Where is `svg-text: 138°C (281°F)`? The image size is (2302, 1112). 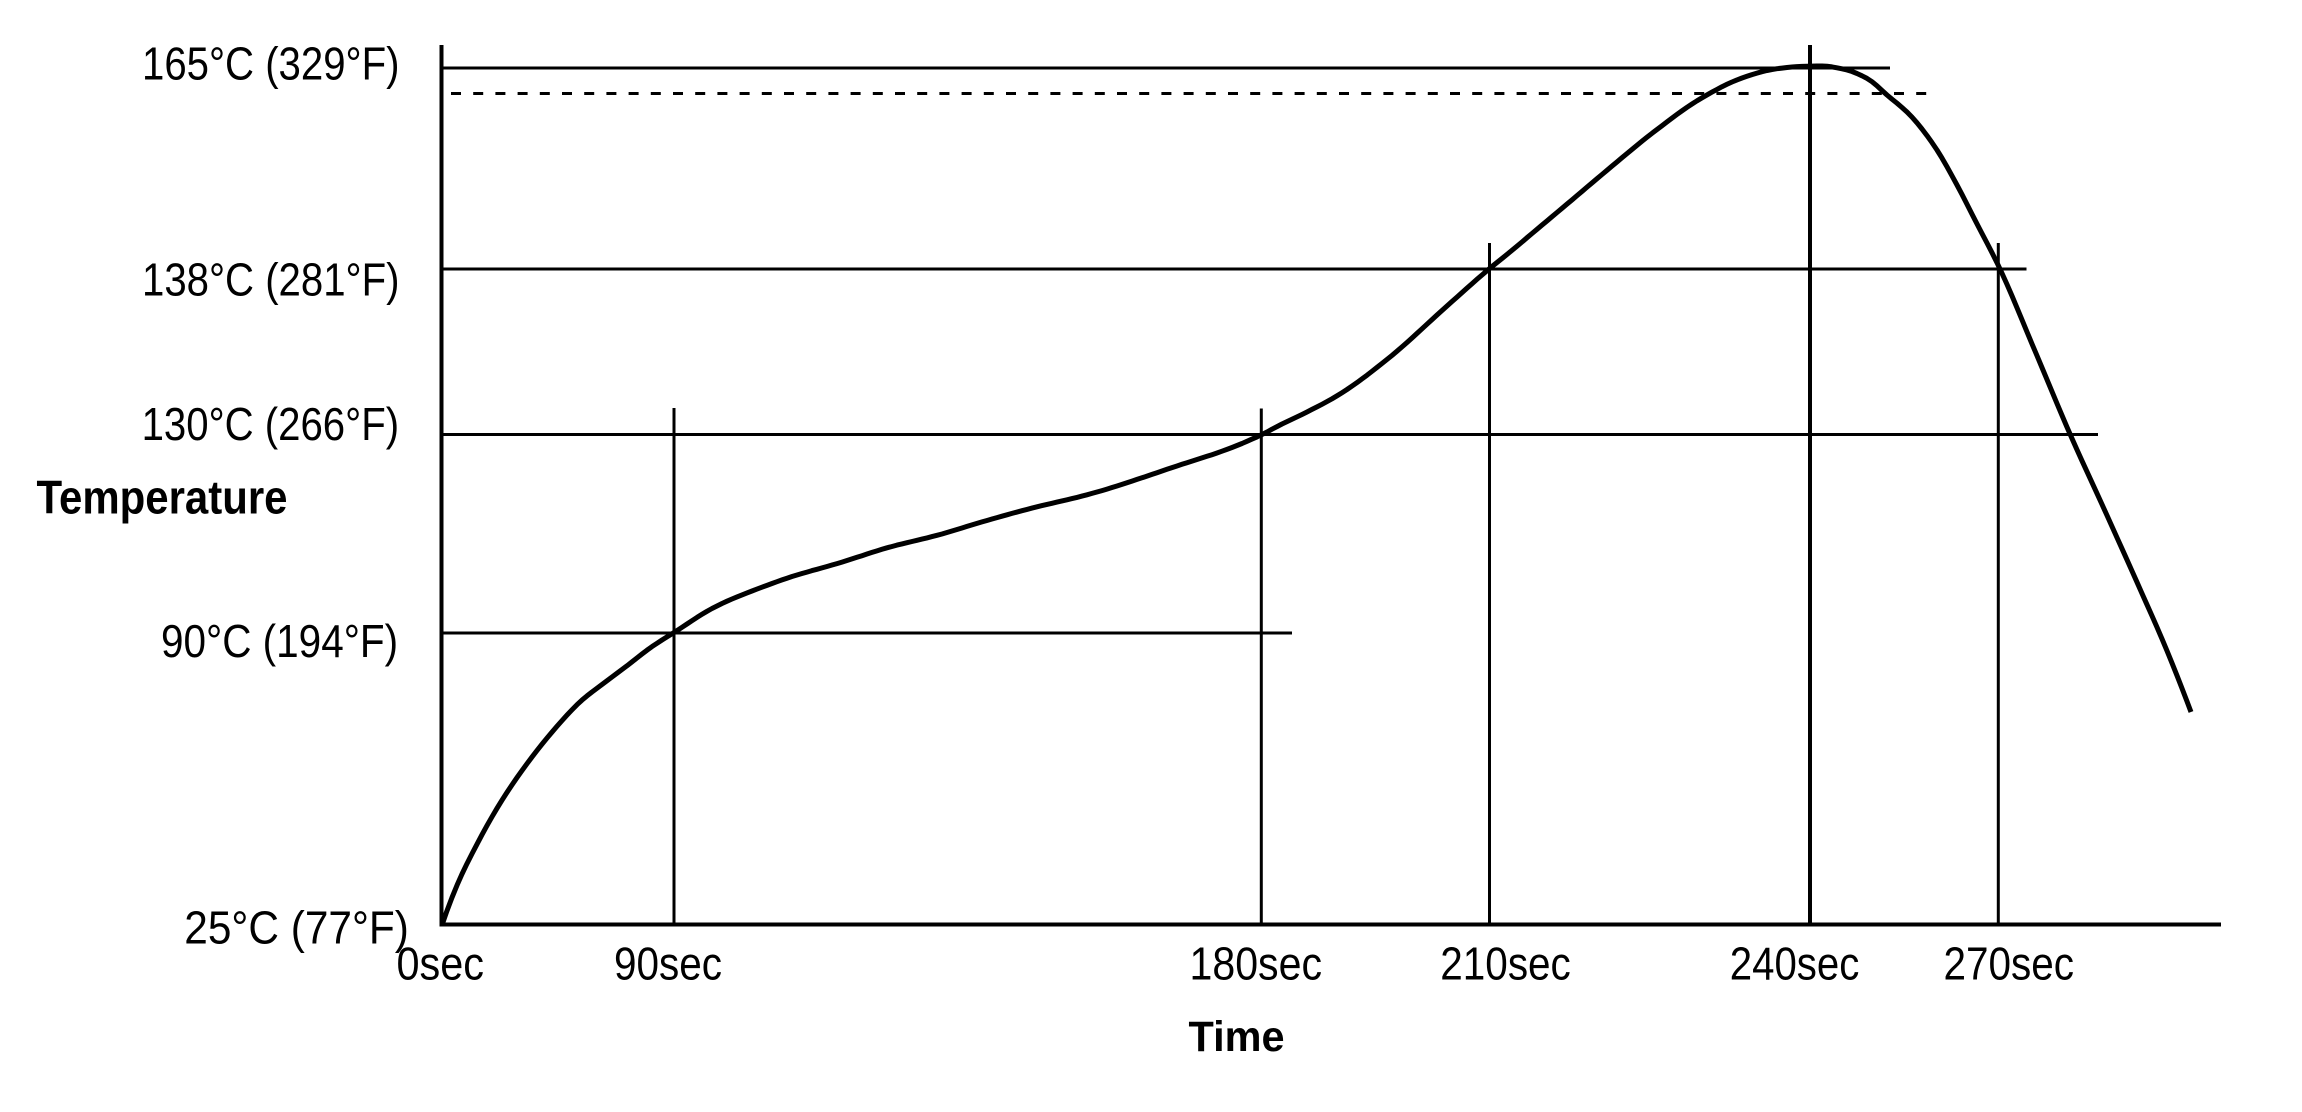
svg-text: 138°C (281°F) is located at coordinates (271, 280).